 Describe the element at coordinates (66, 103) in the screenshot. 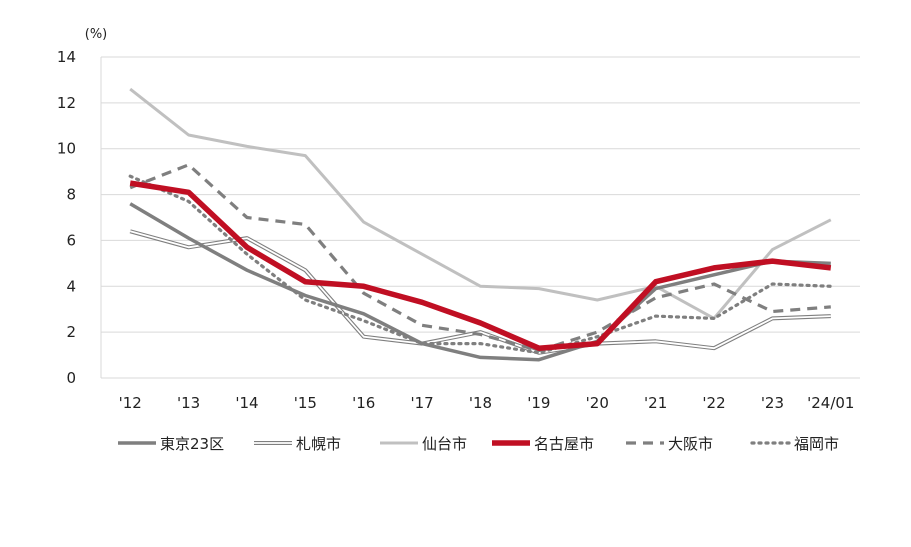

I see `y-tick-label: 12` at that location.